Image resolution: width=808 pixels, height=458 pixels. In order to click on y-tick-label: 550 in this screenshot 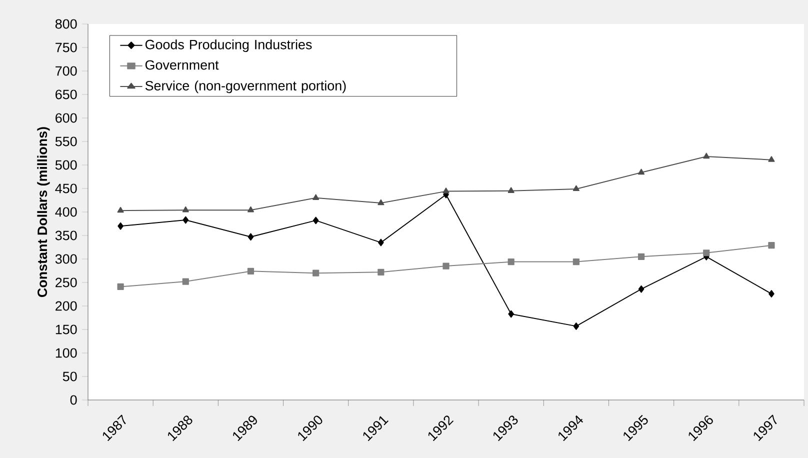, I will do `click(66, 141)`.